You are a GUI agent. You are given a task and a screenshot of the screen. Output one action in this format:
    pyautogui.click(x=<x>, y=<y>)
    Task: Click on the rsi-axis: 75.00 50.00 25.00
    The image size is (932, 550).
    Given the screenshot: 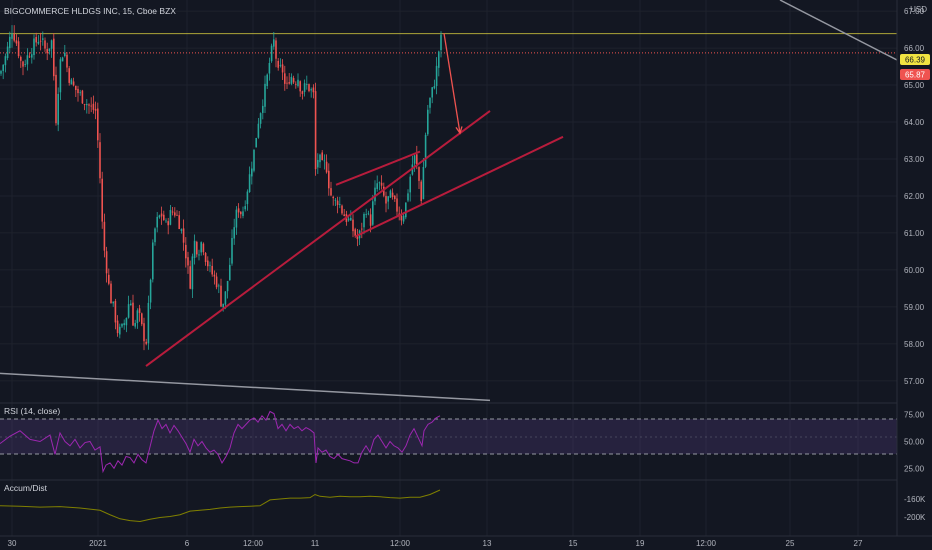 What is the action you would take?
    pyautogui.click(x=914, y=442)
    